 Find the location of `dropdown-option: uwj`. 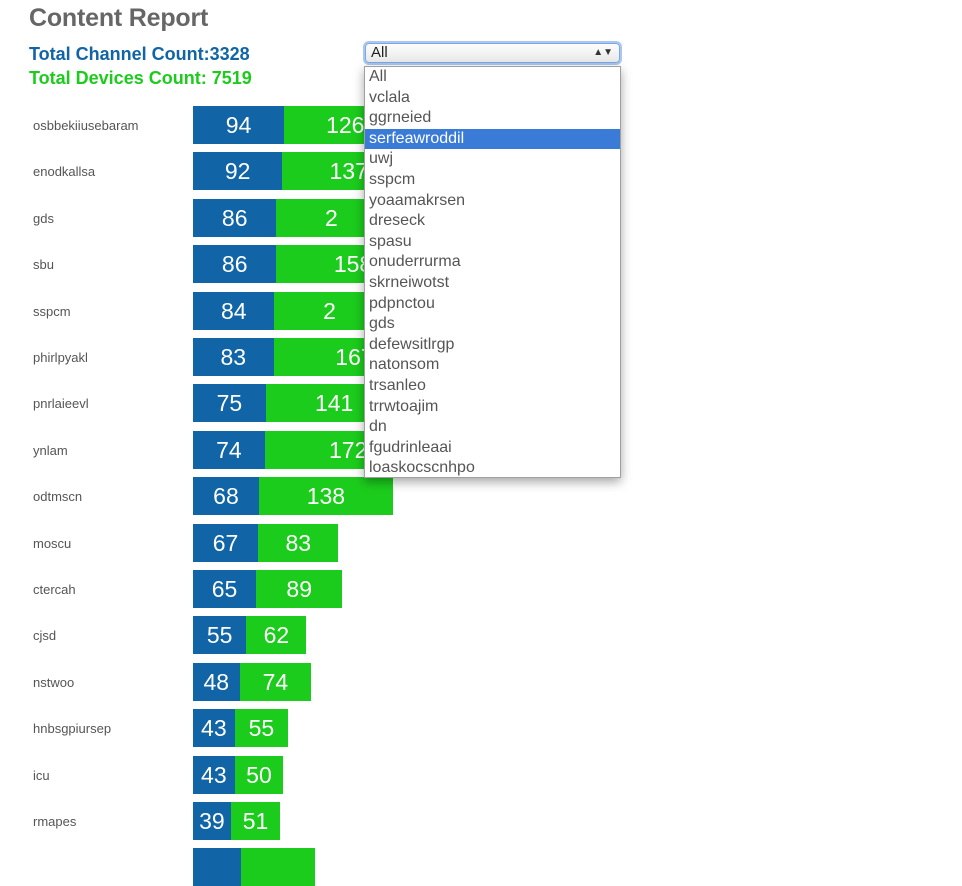

dropdown-option: uwj is located at coordinates (381, 159).